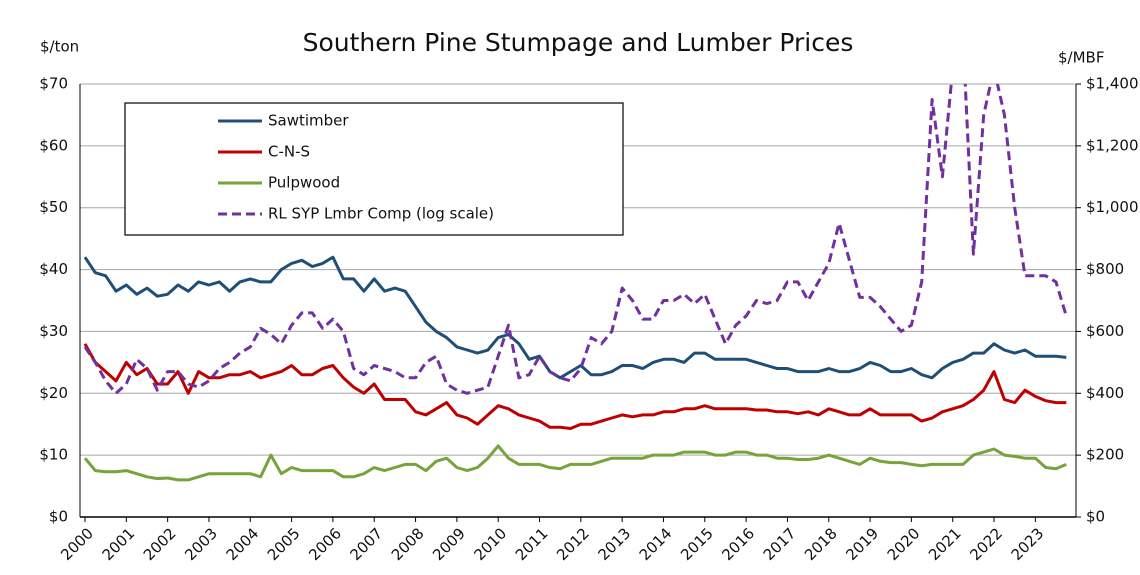 The image size is (1140, 575). I want to click on x-tick-label: 2021, so click(945, 544).